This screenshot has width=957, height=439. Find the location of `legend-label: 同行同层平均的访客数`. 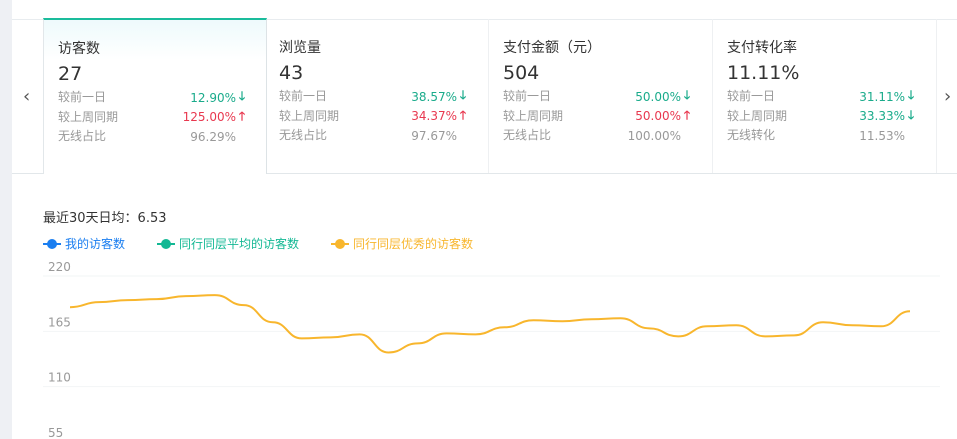

legend-label: 同行同层平均的访客数 is located at coordinates (239, 244).